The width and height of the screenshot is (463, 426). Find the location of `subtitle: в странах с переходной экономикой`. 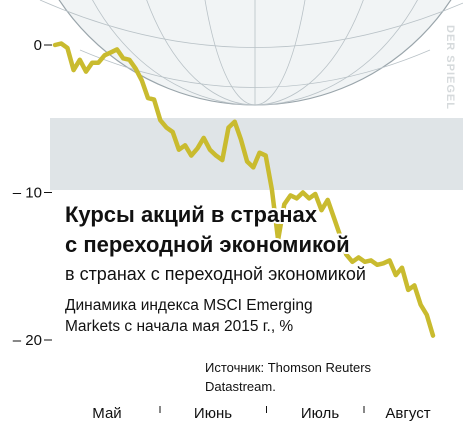

subtitle: в странах с переходной экономикой is located at coordinates (215, 274).